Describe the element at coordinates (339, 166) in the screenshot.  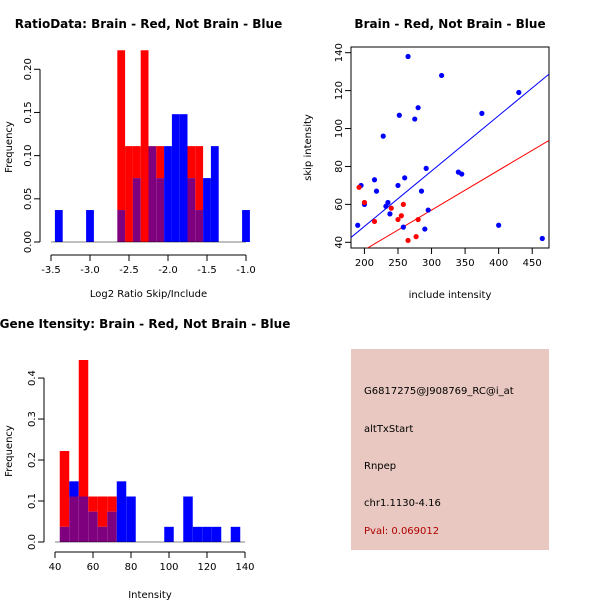
I see `scatter-y-tick-label: 80` at that location.